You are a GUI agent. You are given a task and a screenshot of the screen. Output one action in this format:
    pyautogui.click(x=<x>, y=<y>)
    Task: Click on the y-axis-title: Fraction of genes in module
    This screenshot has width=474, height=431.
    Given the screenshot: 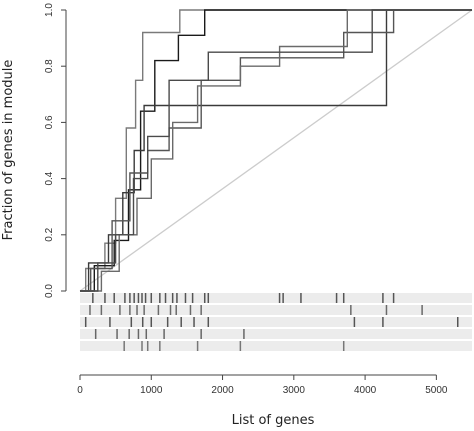 What is the action you would take?
    pyautogui.click(x=8, y=150)
    